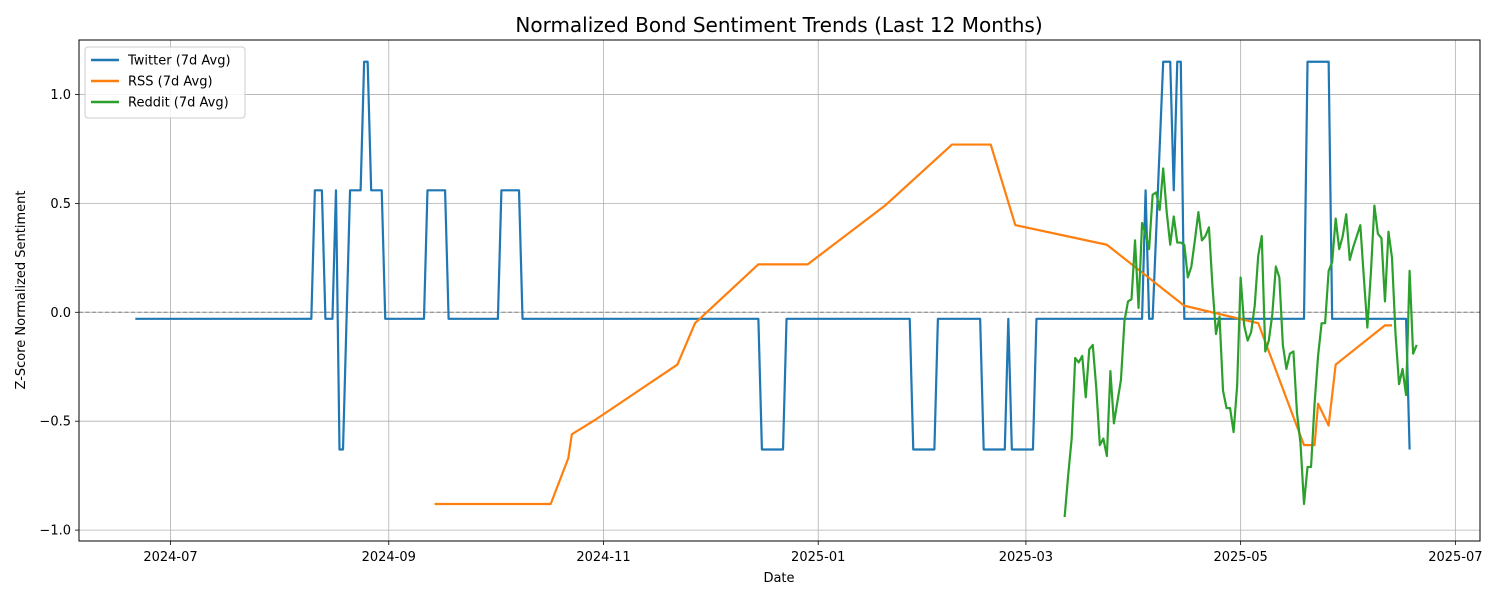 The image size is (1500, 600). Describe the element at coordinates (178, 103) in the screenshot. I see `legend-label-reddit: Reddit (7d Avg)` at that location.